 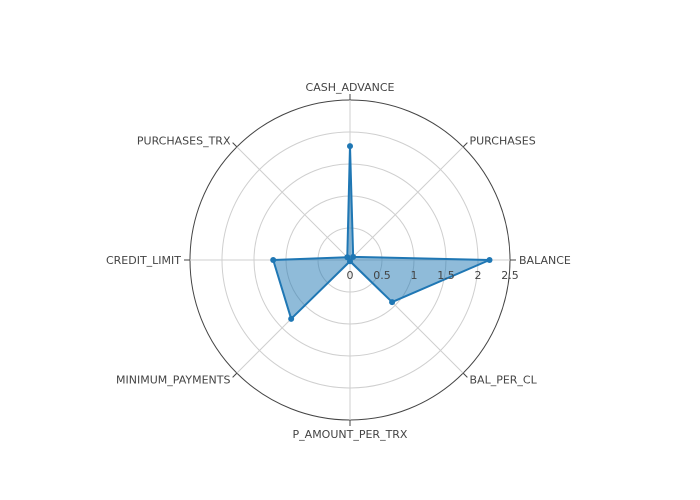 I want to click on axis-label-balance: BALANCE, so click(x=545, y=260).